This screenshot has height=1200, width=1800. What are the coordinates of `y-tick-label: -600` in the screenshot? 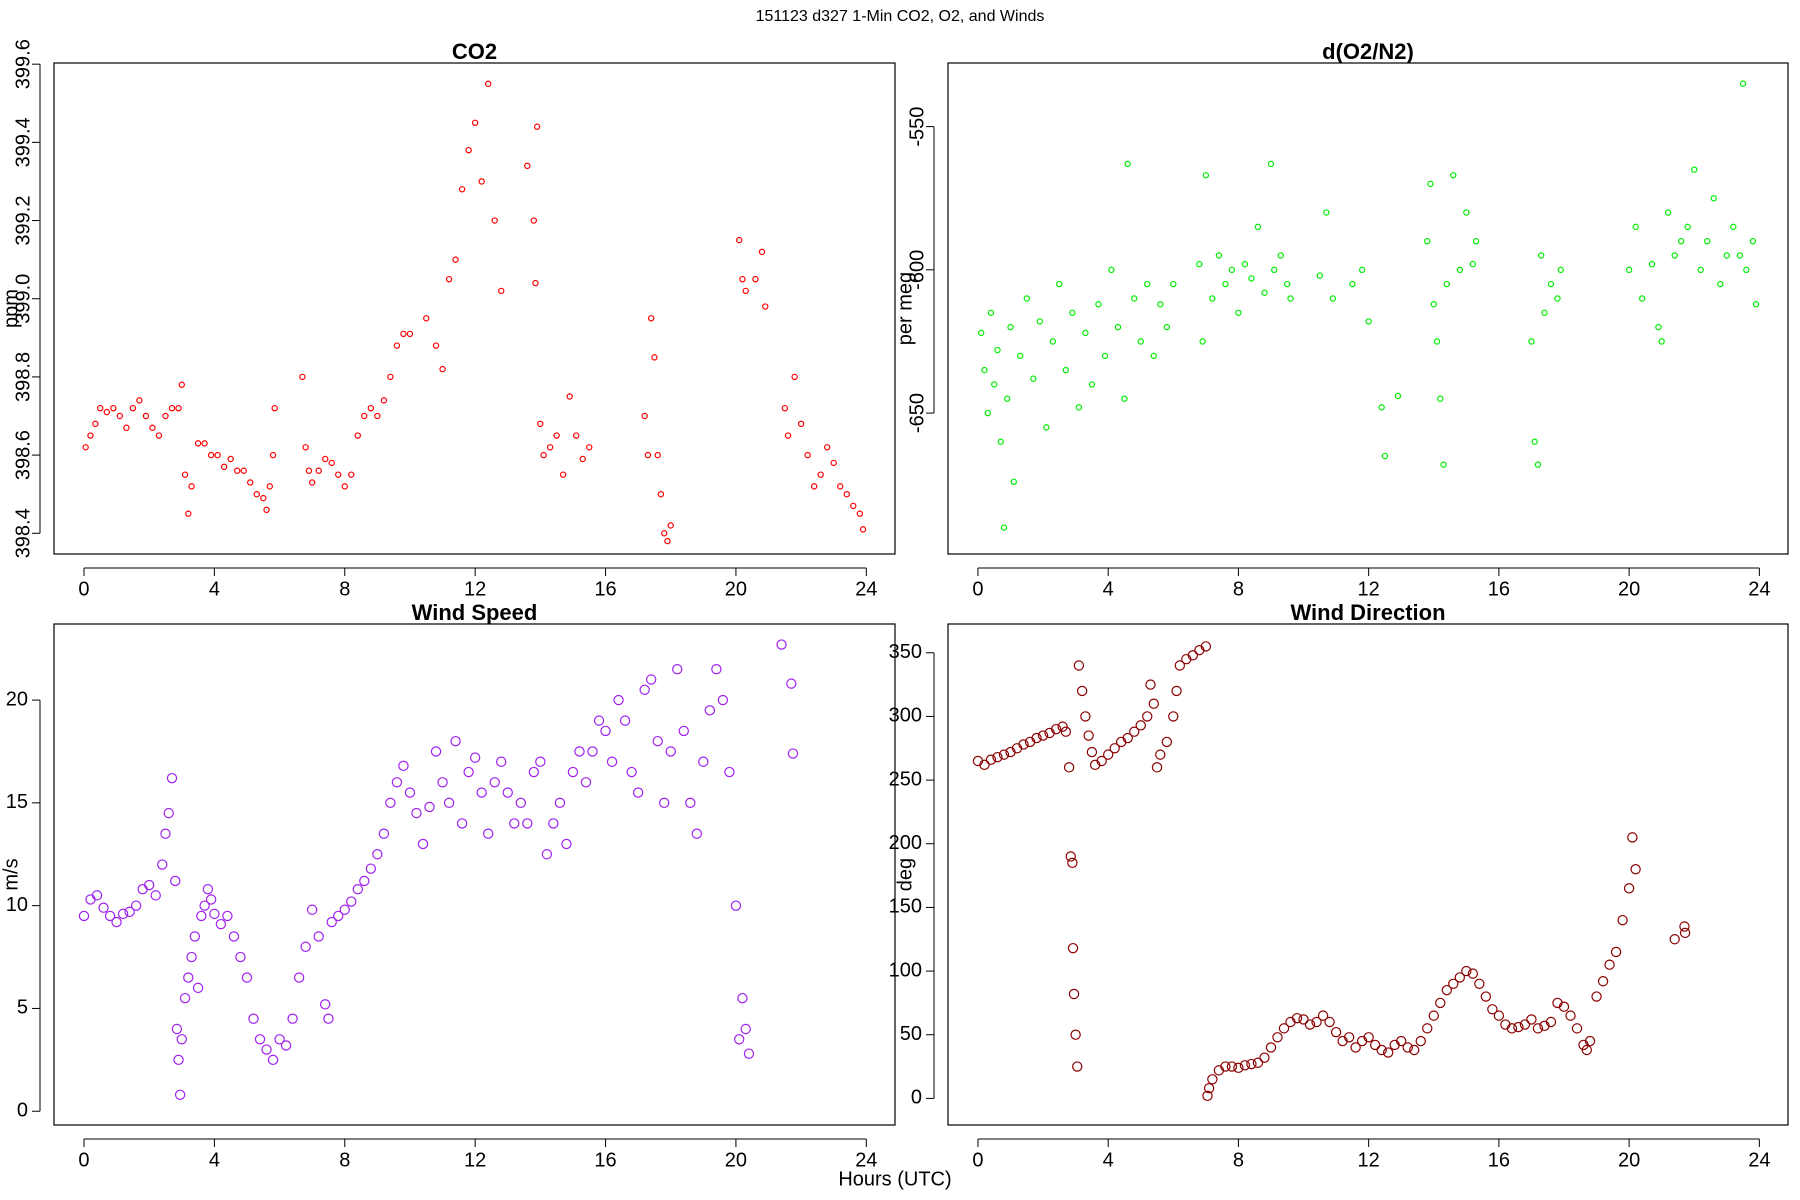 It's located at (917, 270).